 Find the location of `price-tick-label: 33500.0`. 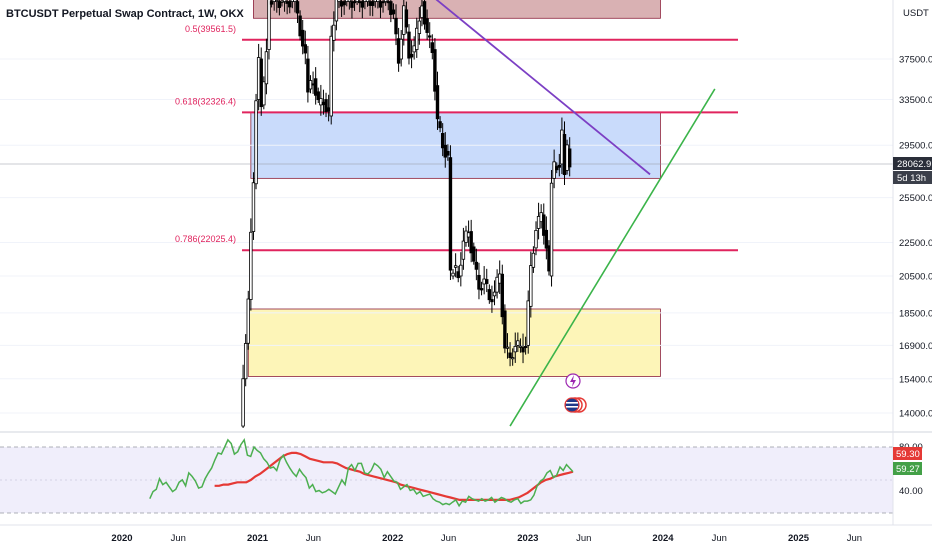

price-tick-label: 33500.0 is located at coordinates (915, 100).